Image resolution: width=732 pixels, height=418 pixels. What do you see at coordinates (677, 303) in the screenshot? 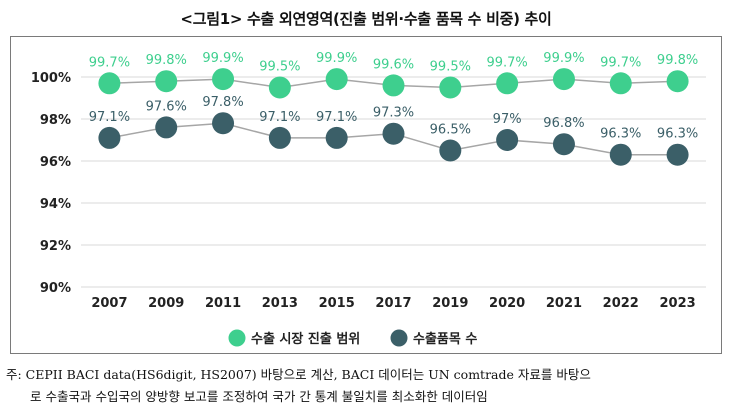
I see `x-tick-label: 2023` at bounding box center [677, 303].